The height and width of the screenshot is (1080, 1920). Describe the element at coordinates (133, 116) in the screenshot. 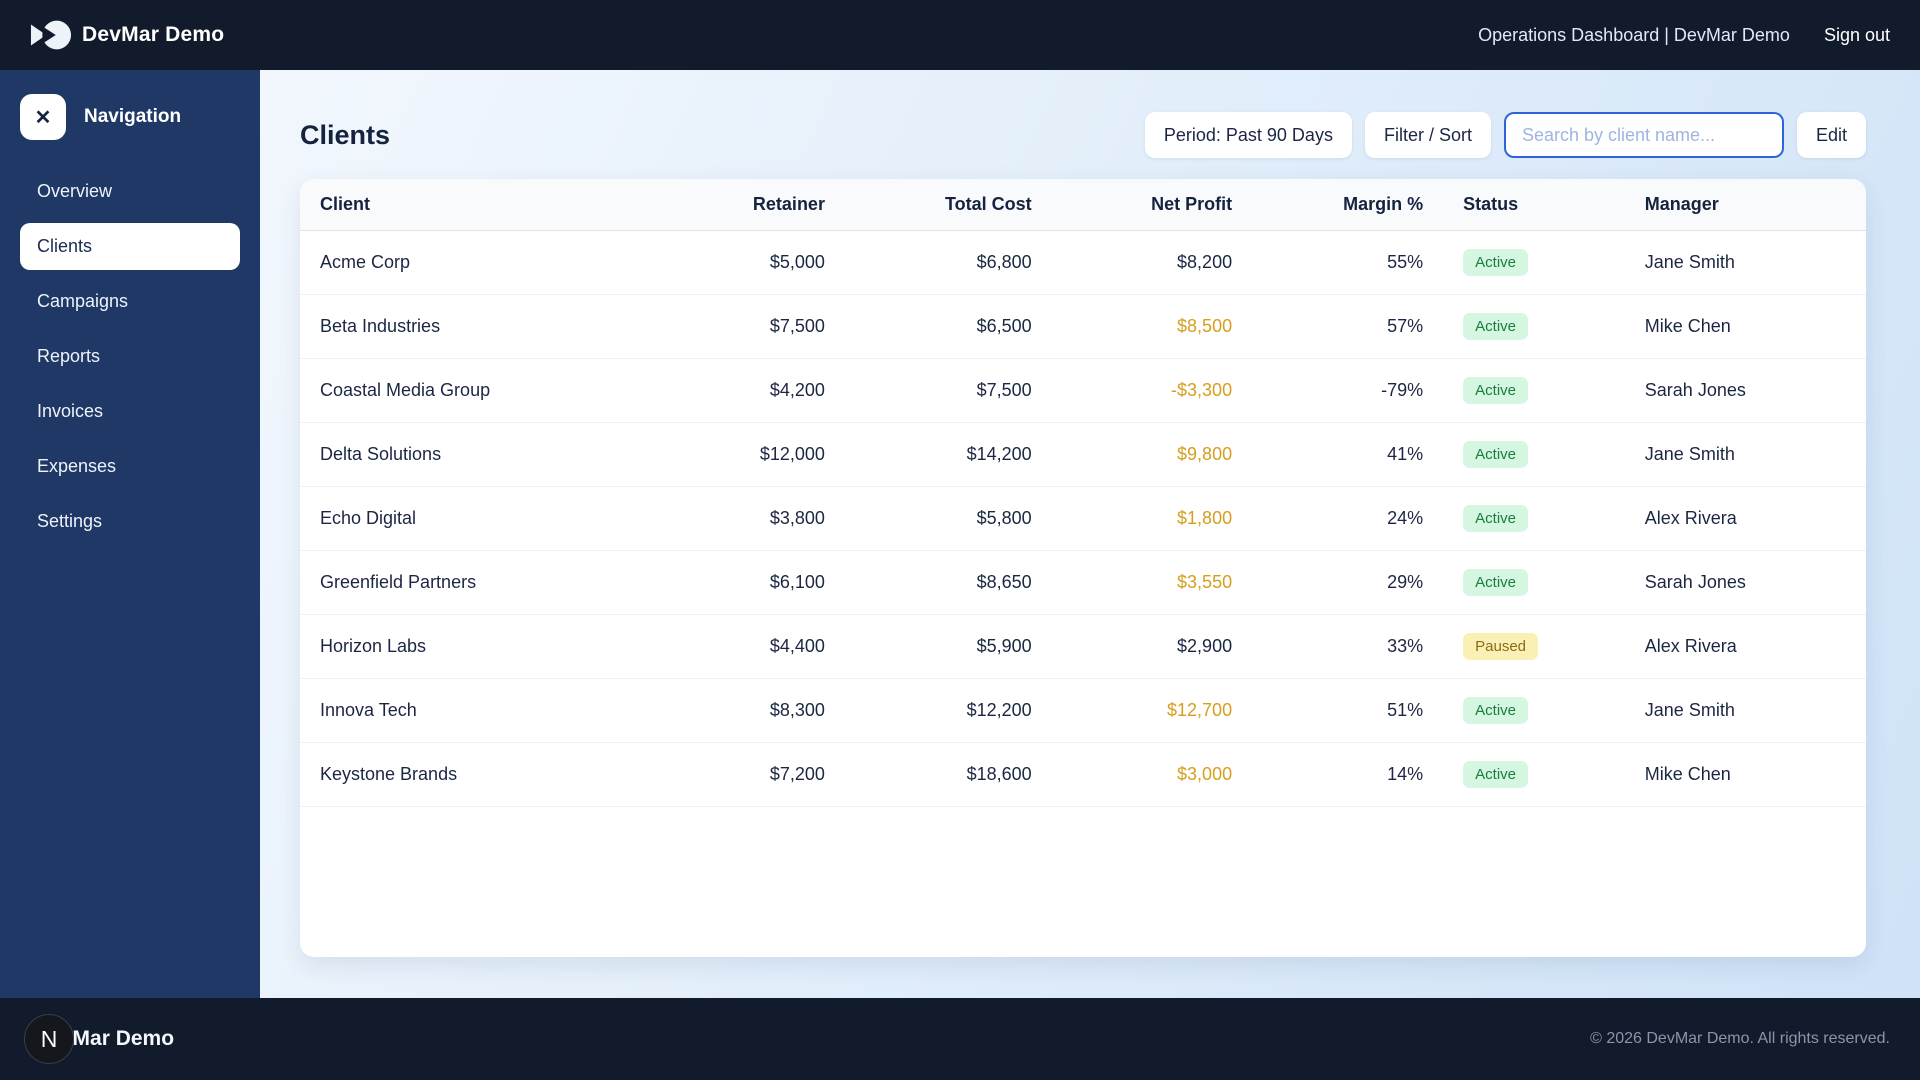

I see `sidebar-title: Navigation` at that location.